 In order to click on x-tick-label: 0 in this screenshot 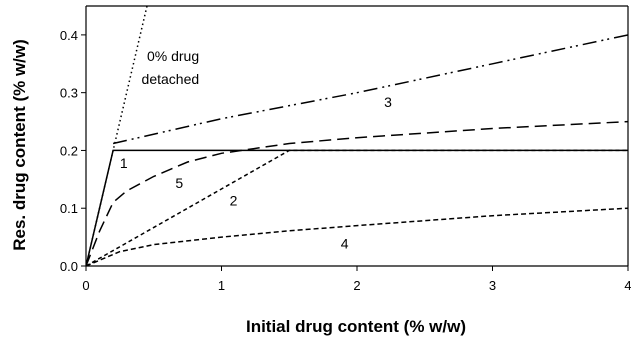, I will do `click(85, 285)`.